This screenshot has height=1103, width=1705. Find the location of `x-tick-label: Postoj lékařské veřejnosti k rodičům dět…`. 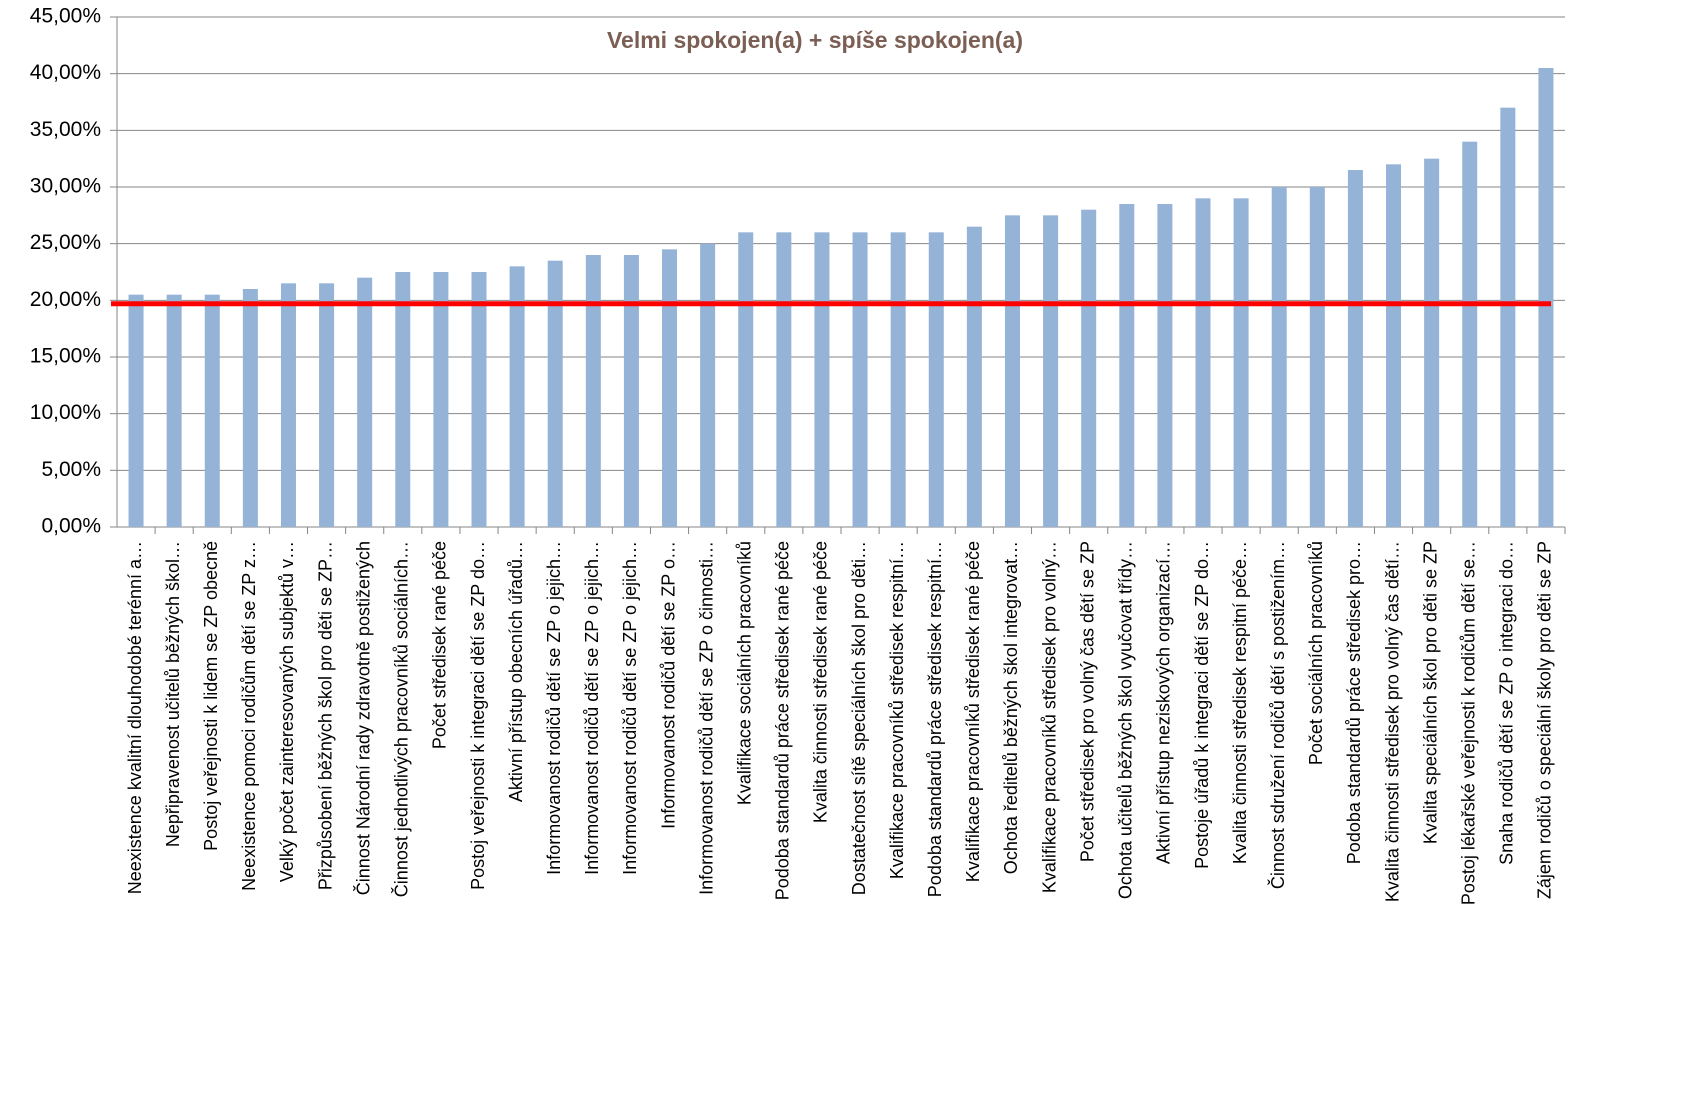

x-tick-label: Postoj lékařské veřejnosti k rodičům dět… is located at coordinates (1468, 723).